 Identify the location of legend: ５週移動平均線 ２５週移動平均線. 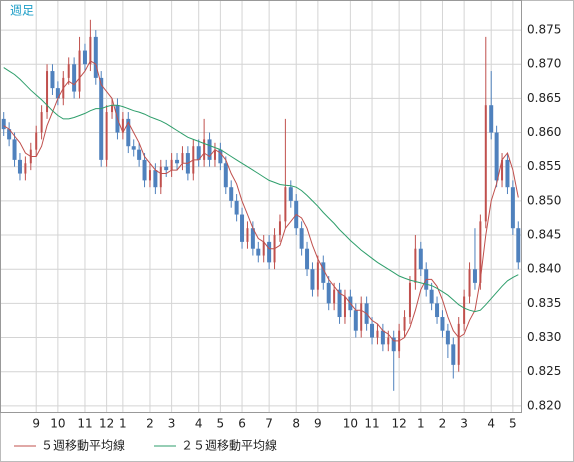
(145, 445).